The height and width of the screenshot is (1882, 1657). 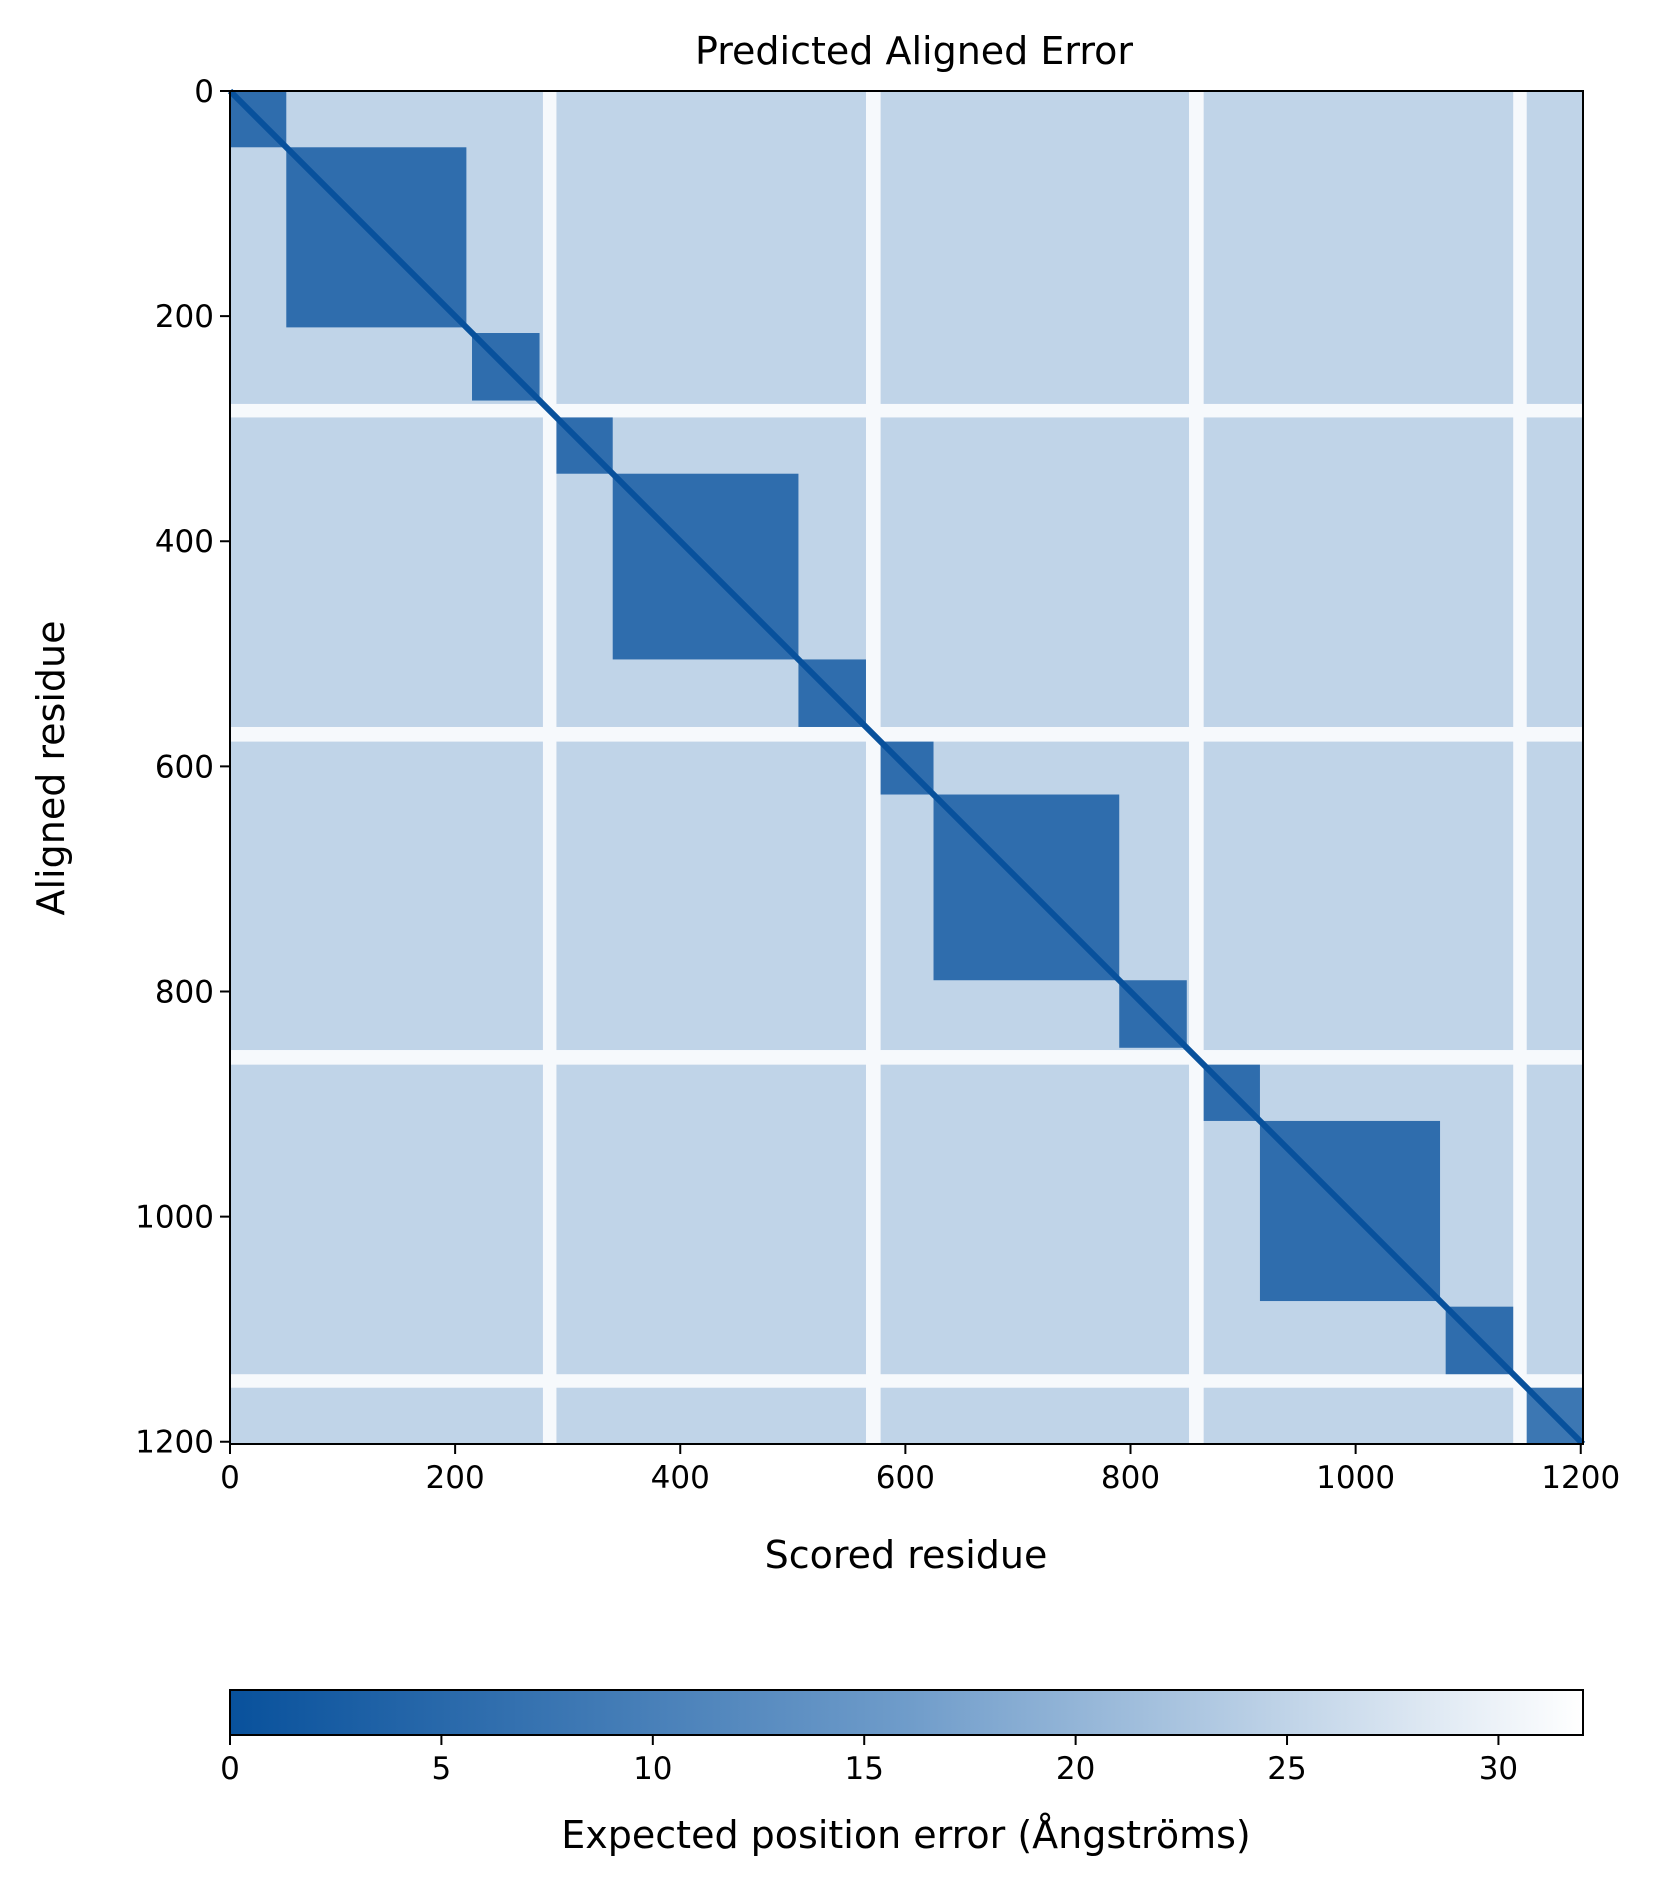 What do you see at coordinates (1130, 1478) in the screenshot?
I see `x-tick-label: 800` at bounding box center [1130, 1478].